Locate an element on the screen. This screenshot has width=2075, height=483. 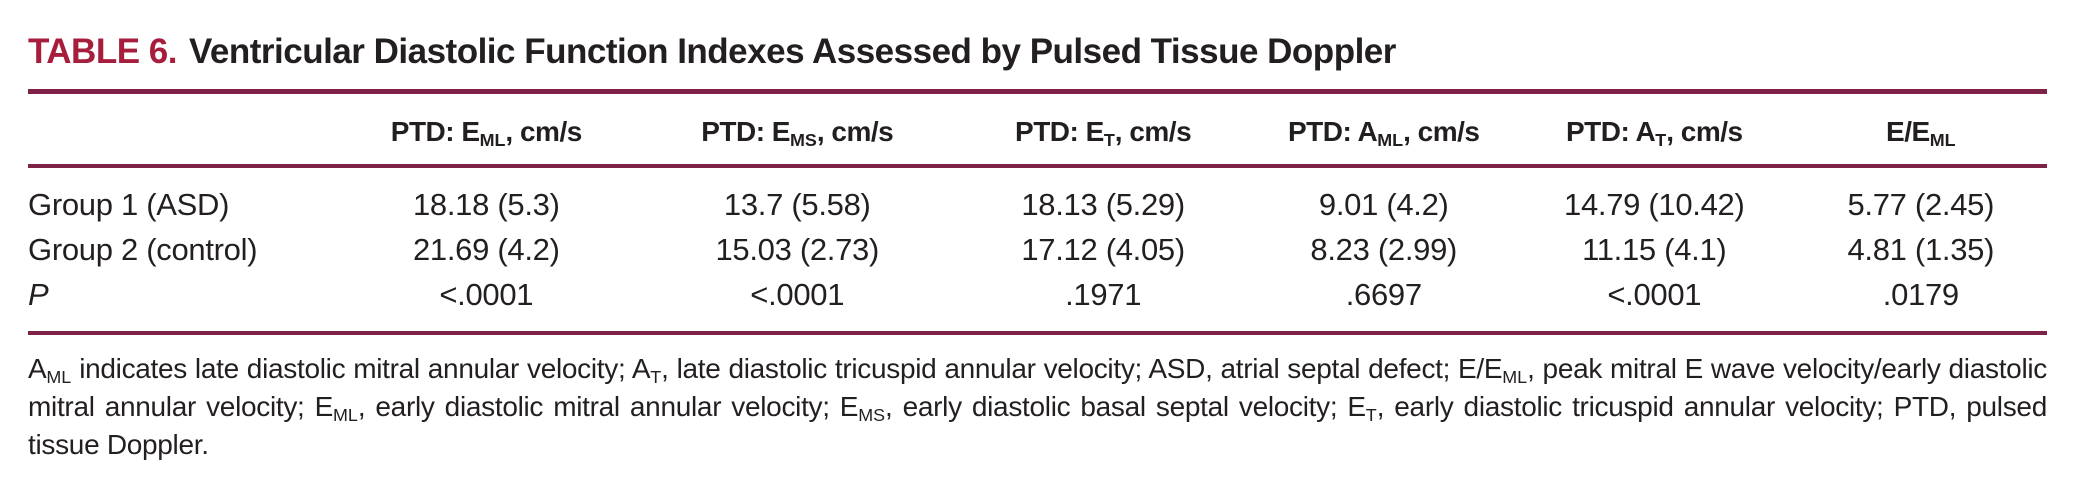
row-label: Group 2 (control) is located at coordinates (143, 249).